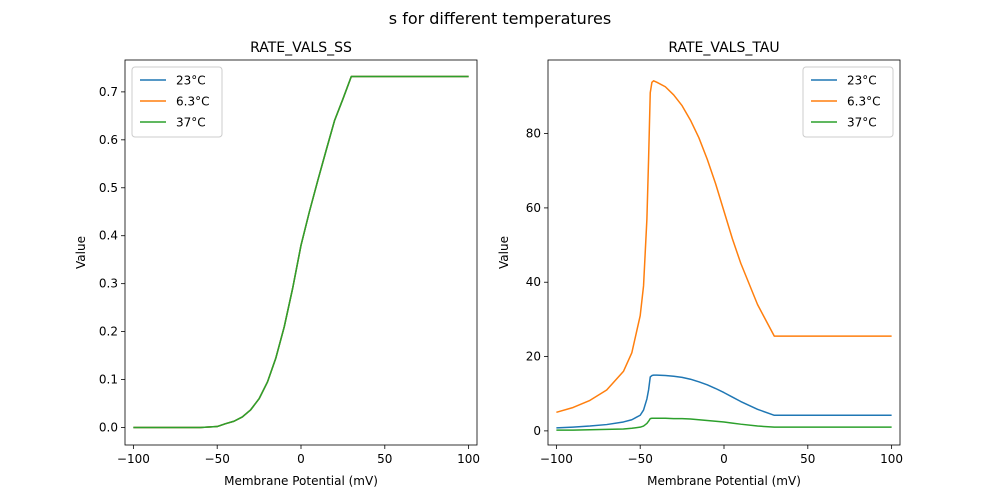  I want to click on y-tick-label: 0.4, so click(108, 236).